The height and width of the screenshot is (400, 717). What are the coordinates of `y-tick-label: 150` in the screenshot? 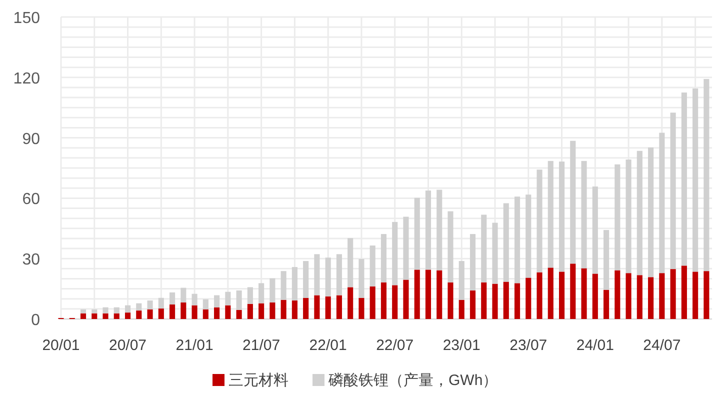 It's located at (26, 18).